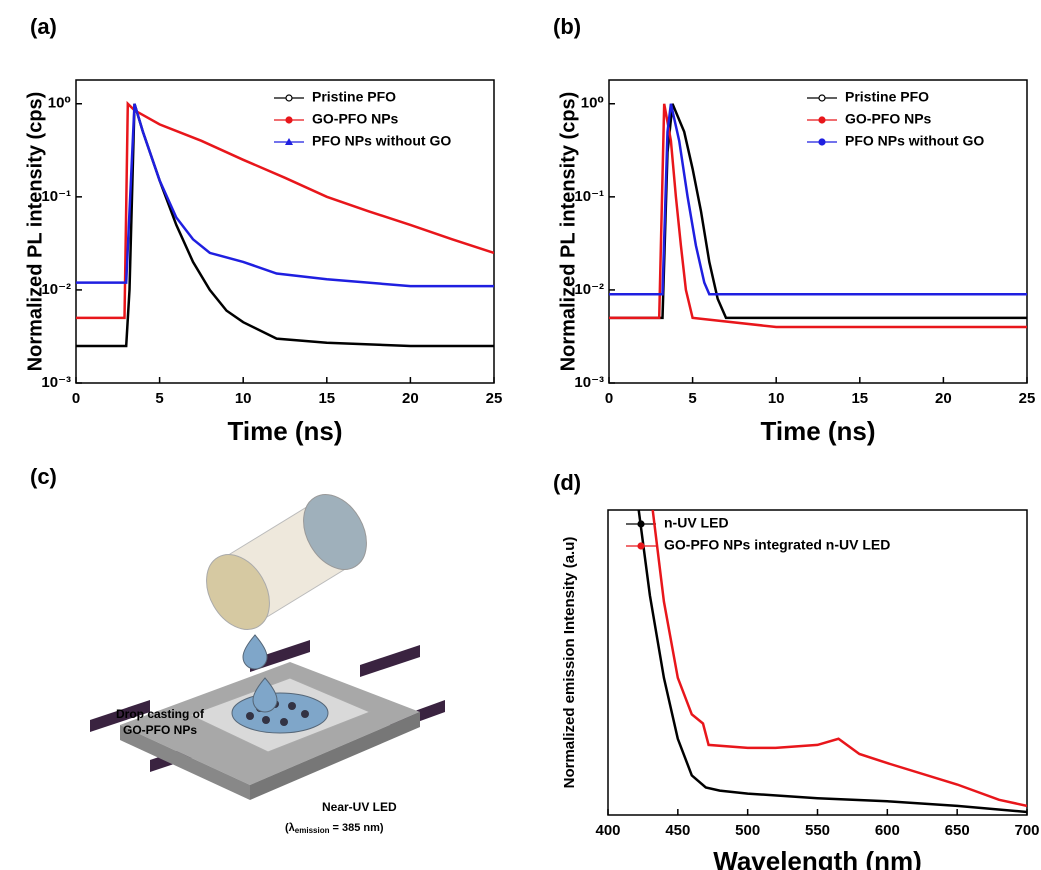 Image resolution: width=1041 pixels, height=870 pixels. What do you see at coordinates (43, 476) in the screenshot?
I see `panel-label: (c)` at bounding box center [43, 476].